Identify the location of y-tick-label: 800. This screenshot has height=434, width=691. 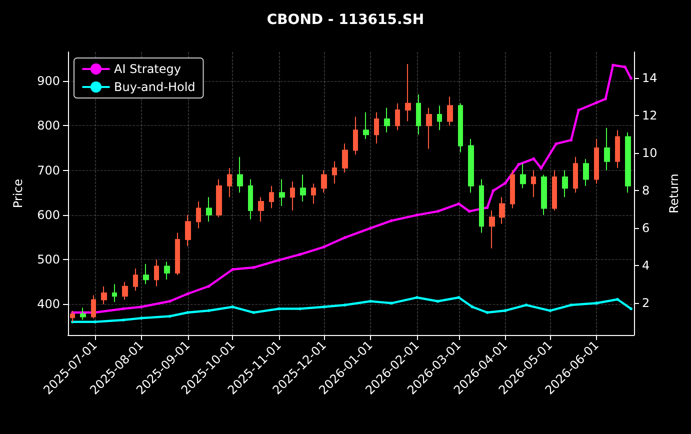
(48, 125).